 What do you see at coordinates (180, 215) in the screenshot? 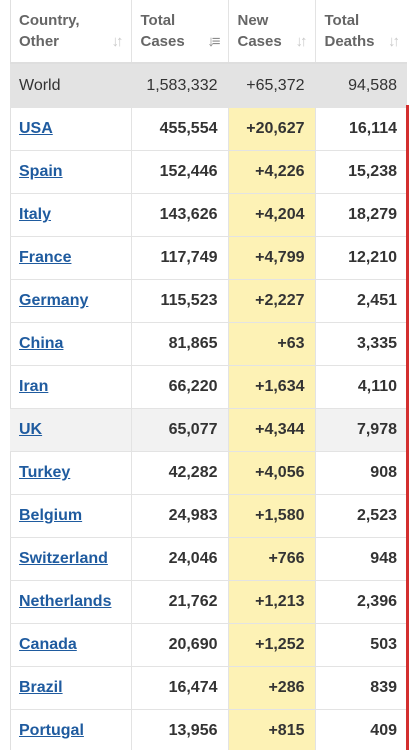
I see `total-cases-cell: 143,626` at bounding box center [180, 215].